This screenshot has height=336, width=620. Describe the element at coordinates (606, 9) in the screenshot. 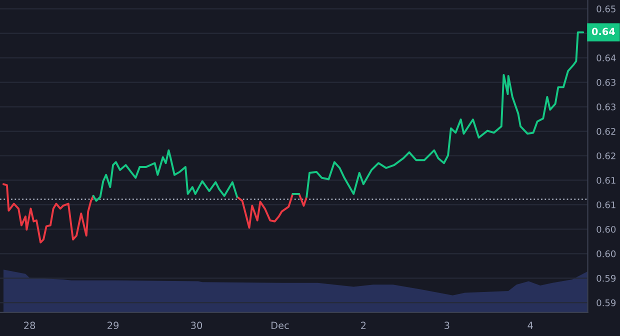

I see `y-tick-label: 0.65` at that location.